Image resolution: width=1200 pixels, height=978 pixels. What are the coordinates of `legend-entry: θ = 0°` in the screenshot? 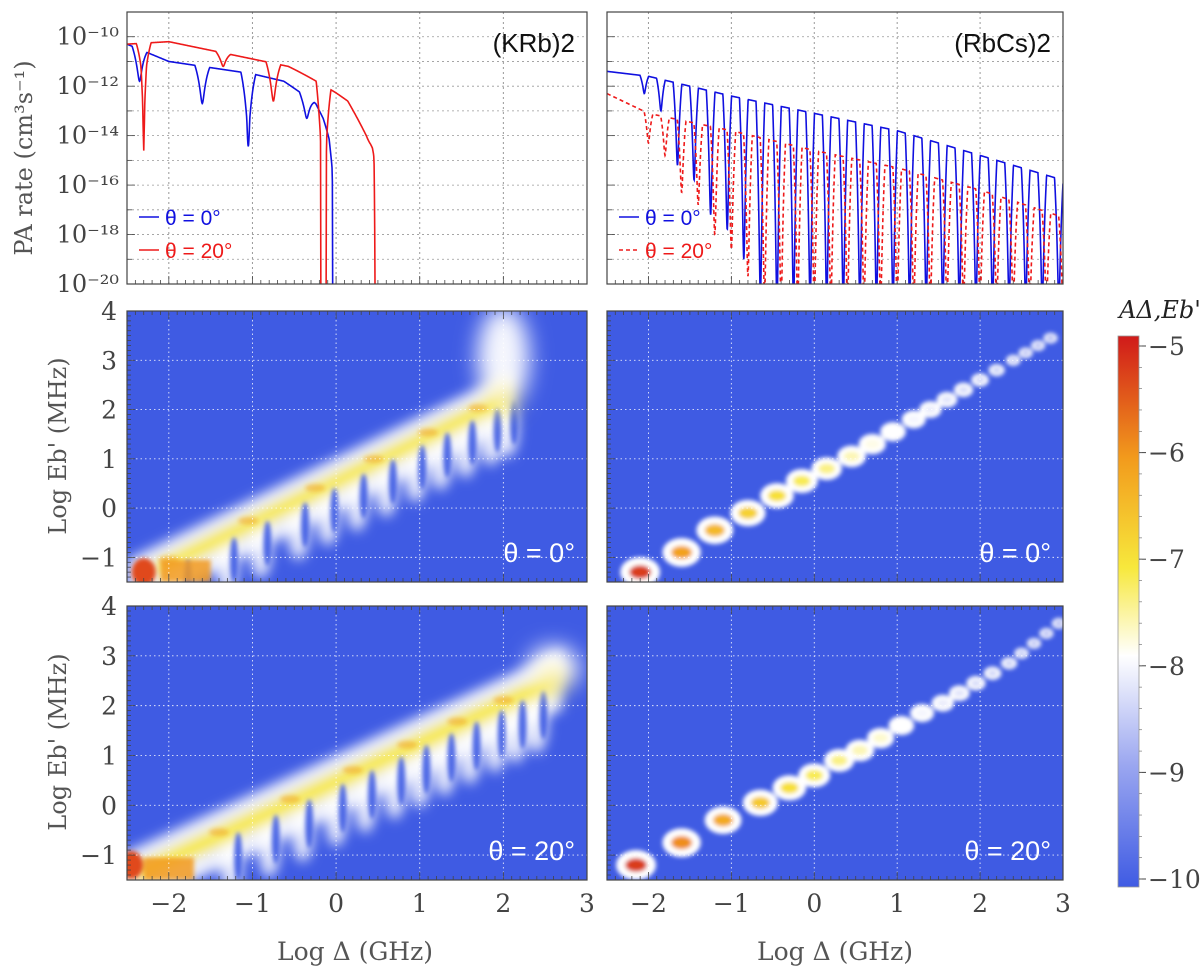 It's located at (193, 218).